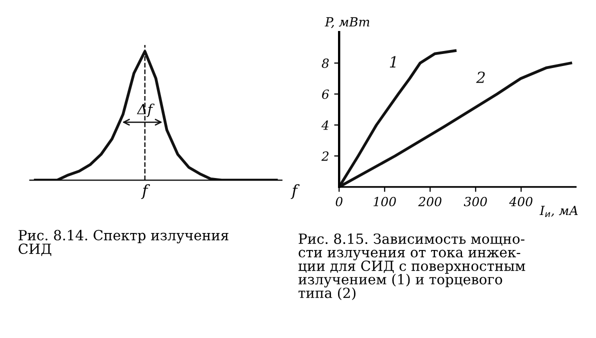 The width and height of the screenshot is (596, 338). I want to click on y-tick-label: 6, so click(325, 94).